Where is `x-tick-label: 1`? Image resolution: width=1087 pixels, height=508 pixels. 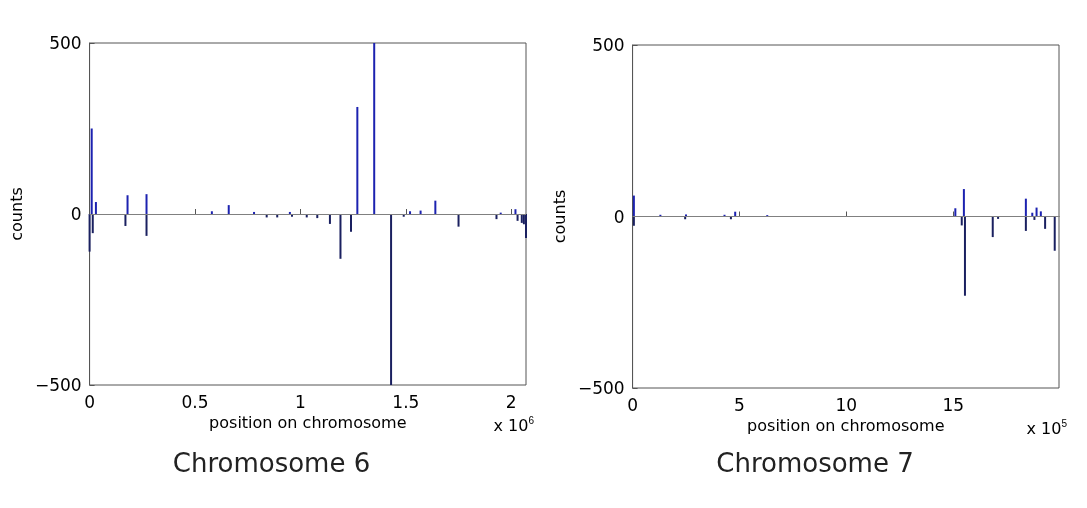 x-tick-label: 1 is located at coordinates (300, 401).